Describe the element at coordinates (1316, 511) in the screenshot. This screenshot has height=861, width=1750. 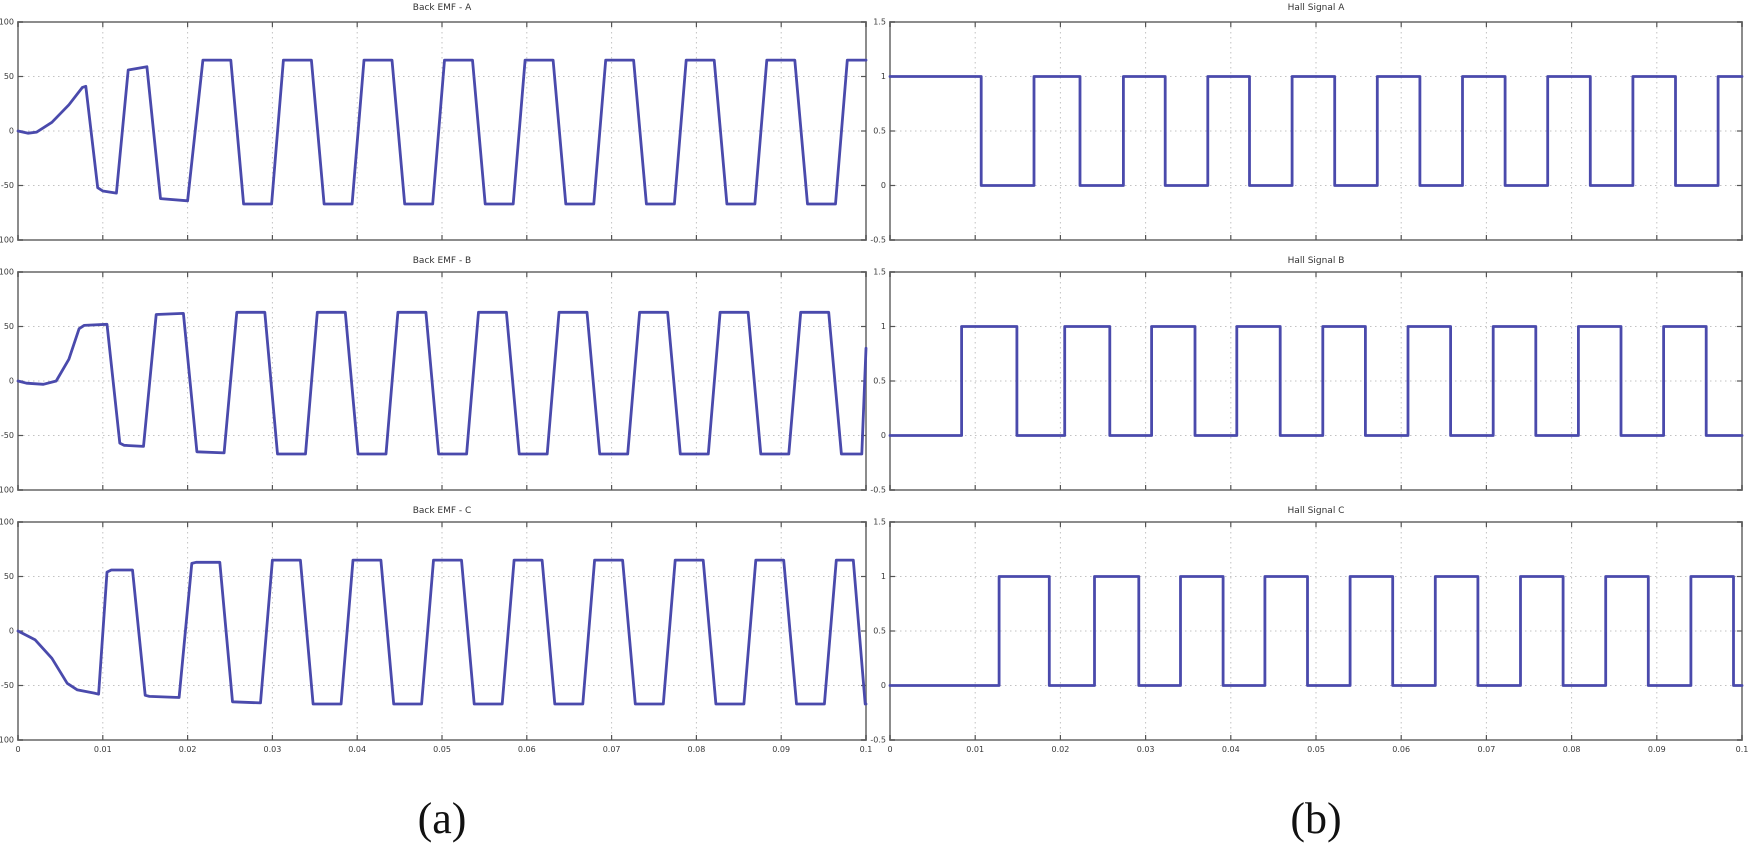
I see `chart-title-hall-signal-c: Hall Signal C` at that location.